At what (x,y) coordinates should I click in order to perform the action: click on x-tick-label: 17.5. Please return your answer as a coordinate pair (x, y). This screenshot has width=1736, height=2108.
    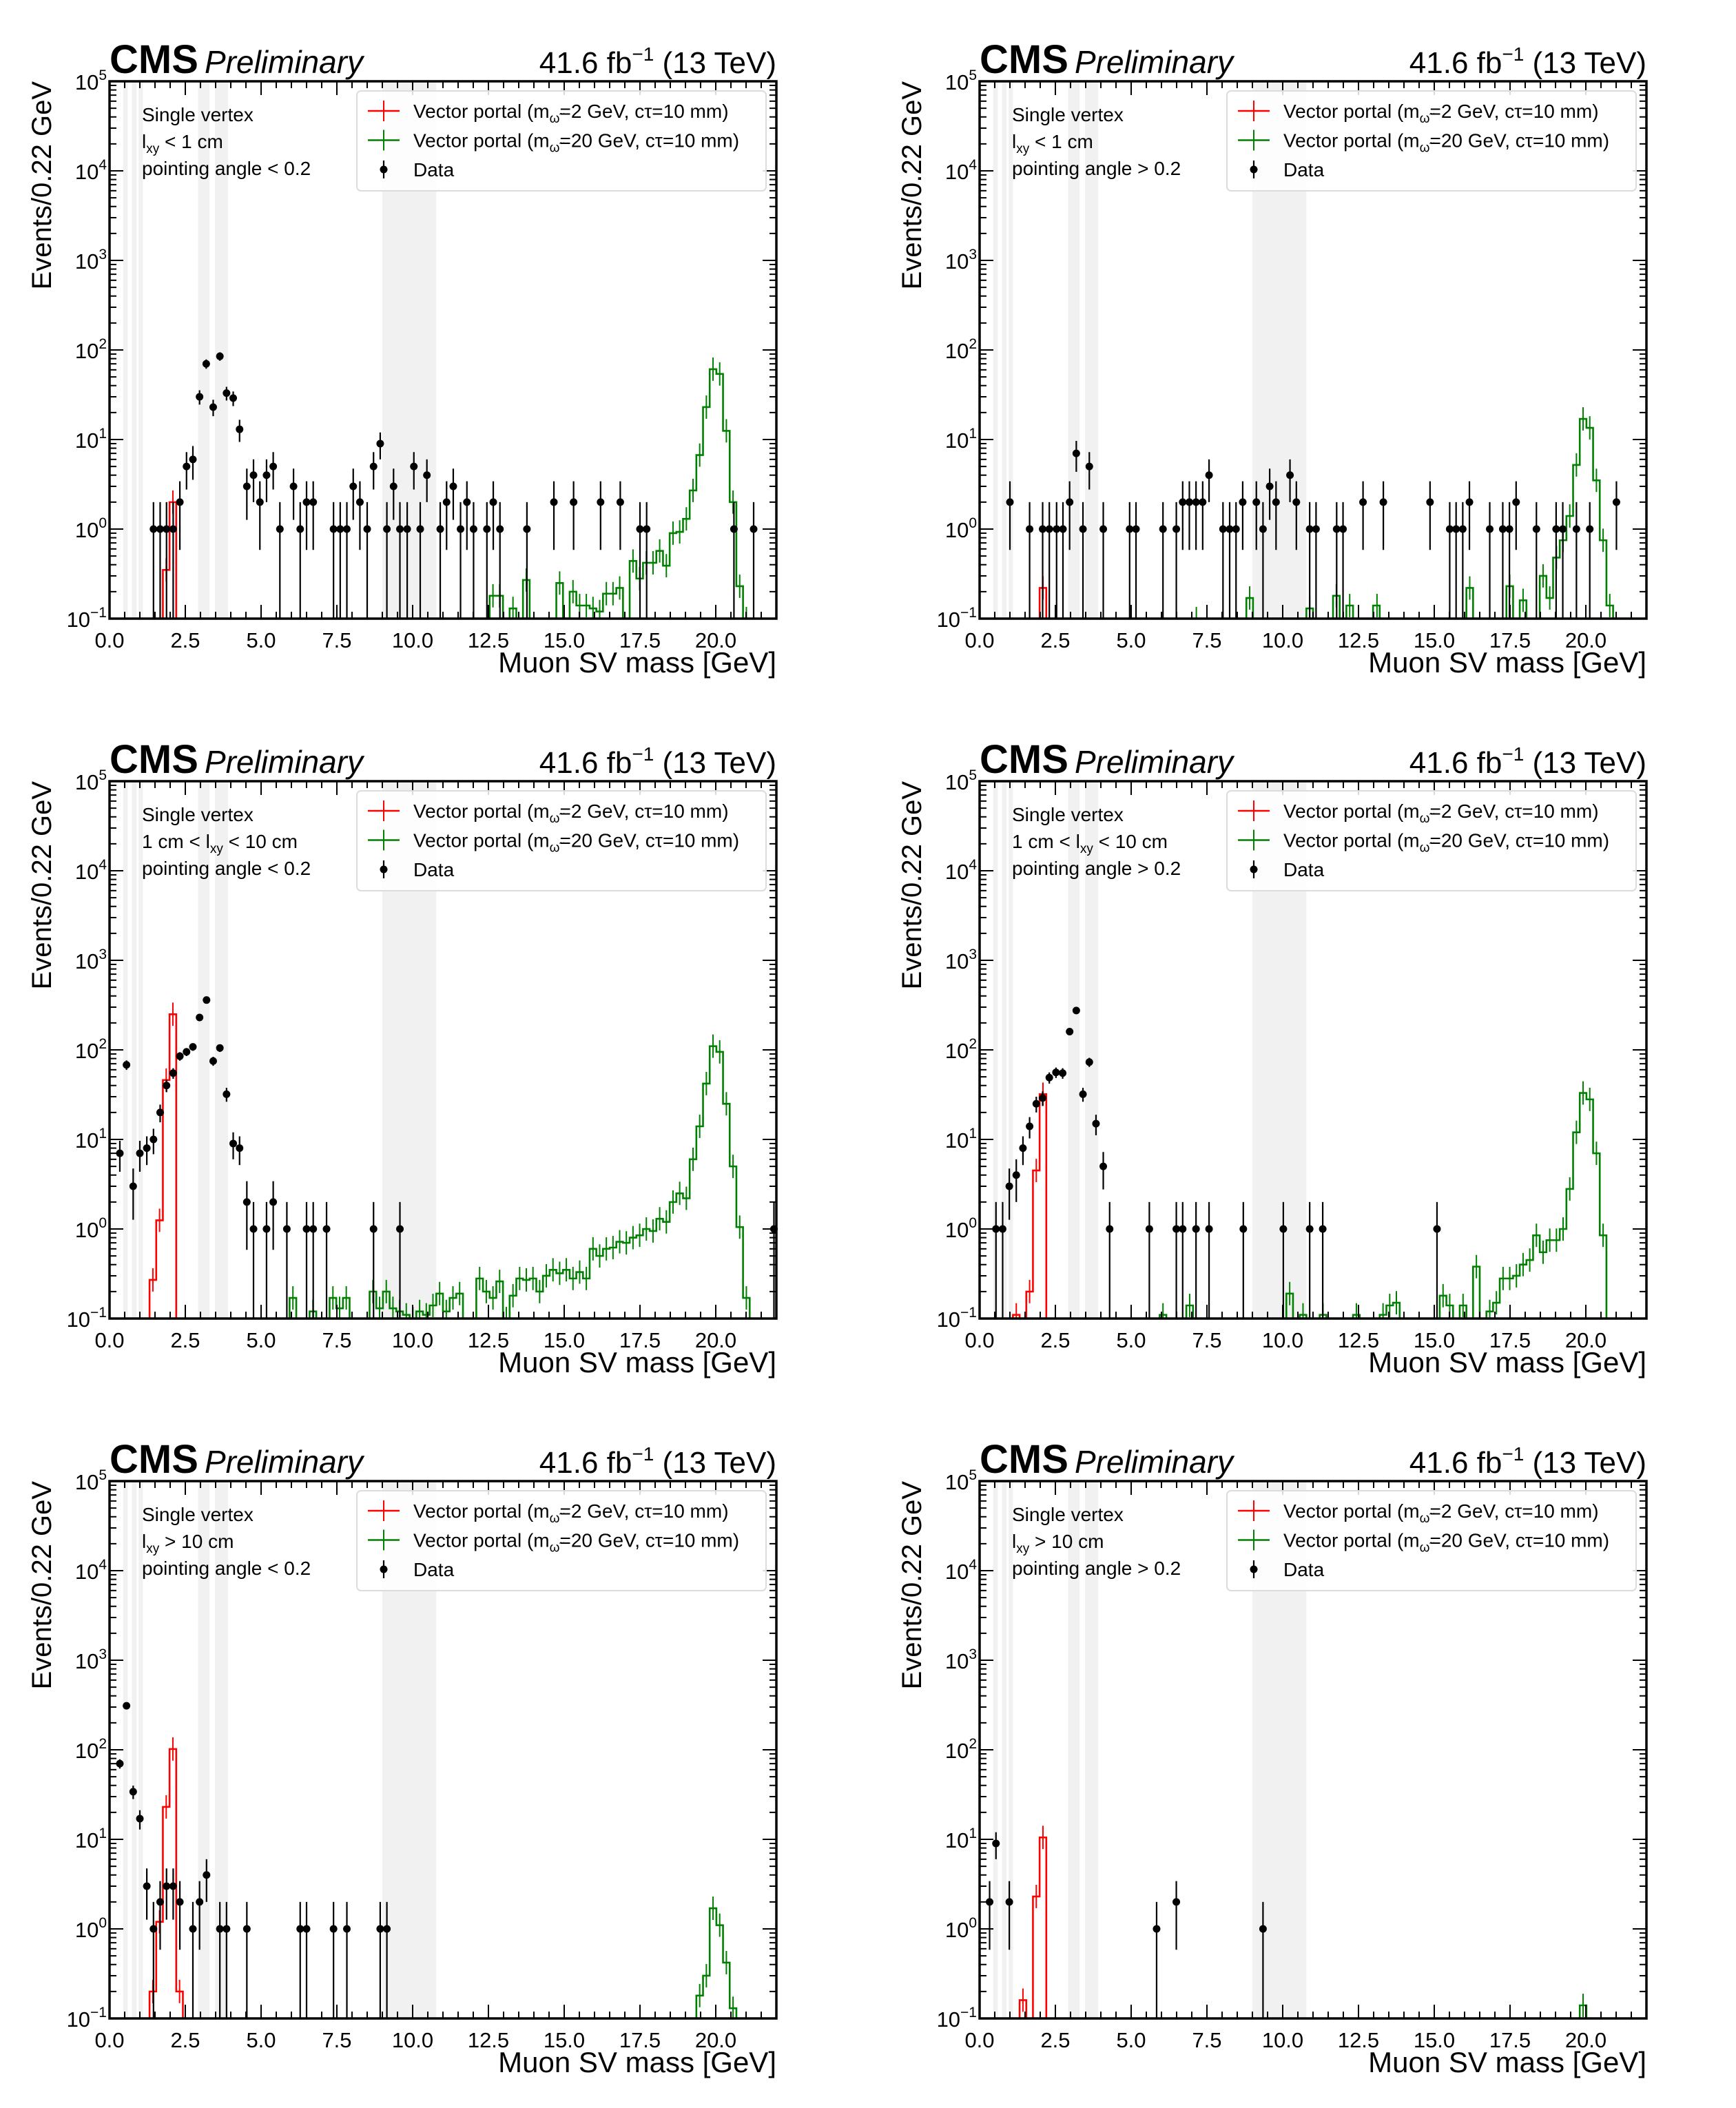
    Looking at the image, I should click on (1510, 1340).